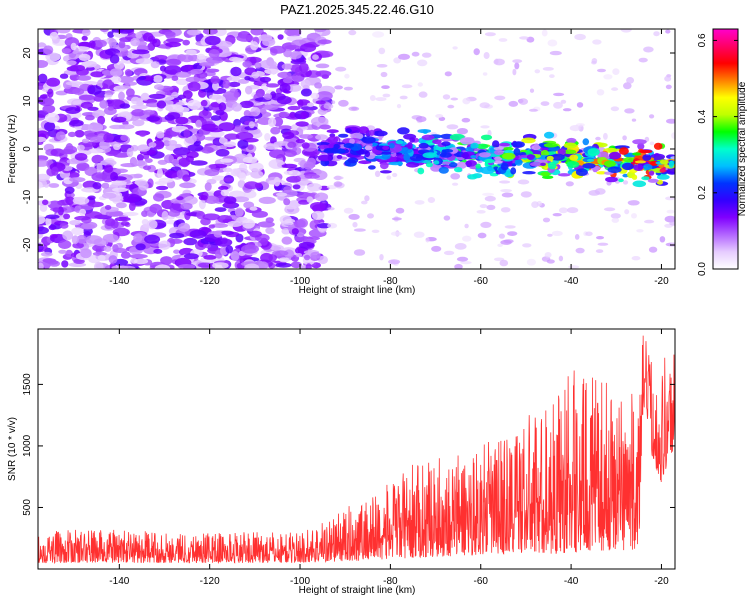 Image resolution: width=750 pixels, height=600 pixels. Describe the element at coordinates (385, 172) in the screenshot. I see `heatmap-cell-1921` at that location.